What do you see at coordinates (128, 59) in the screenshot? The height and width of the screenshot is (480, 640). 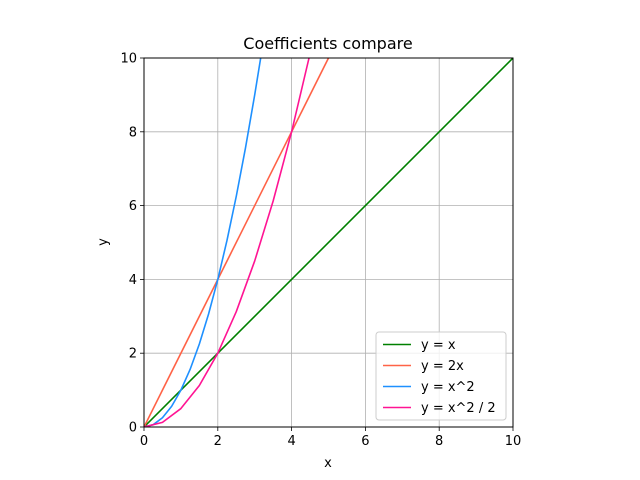 I see `y-tick-label: 10` at bounding box center [128, 59].